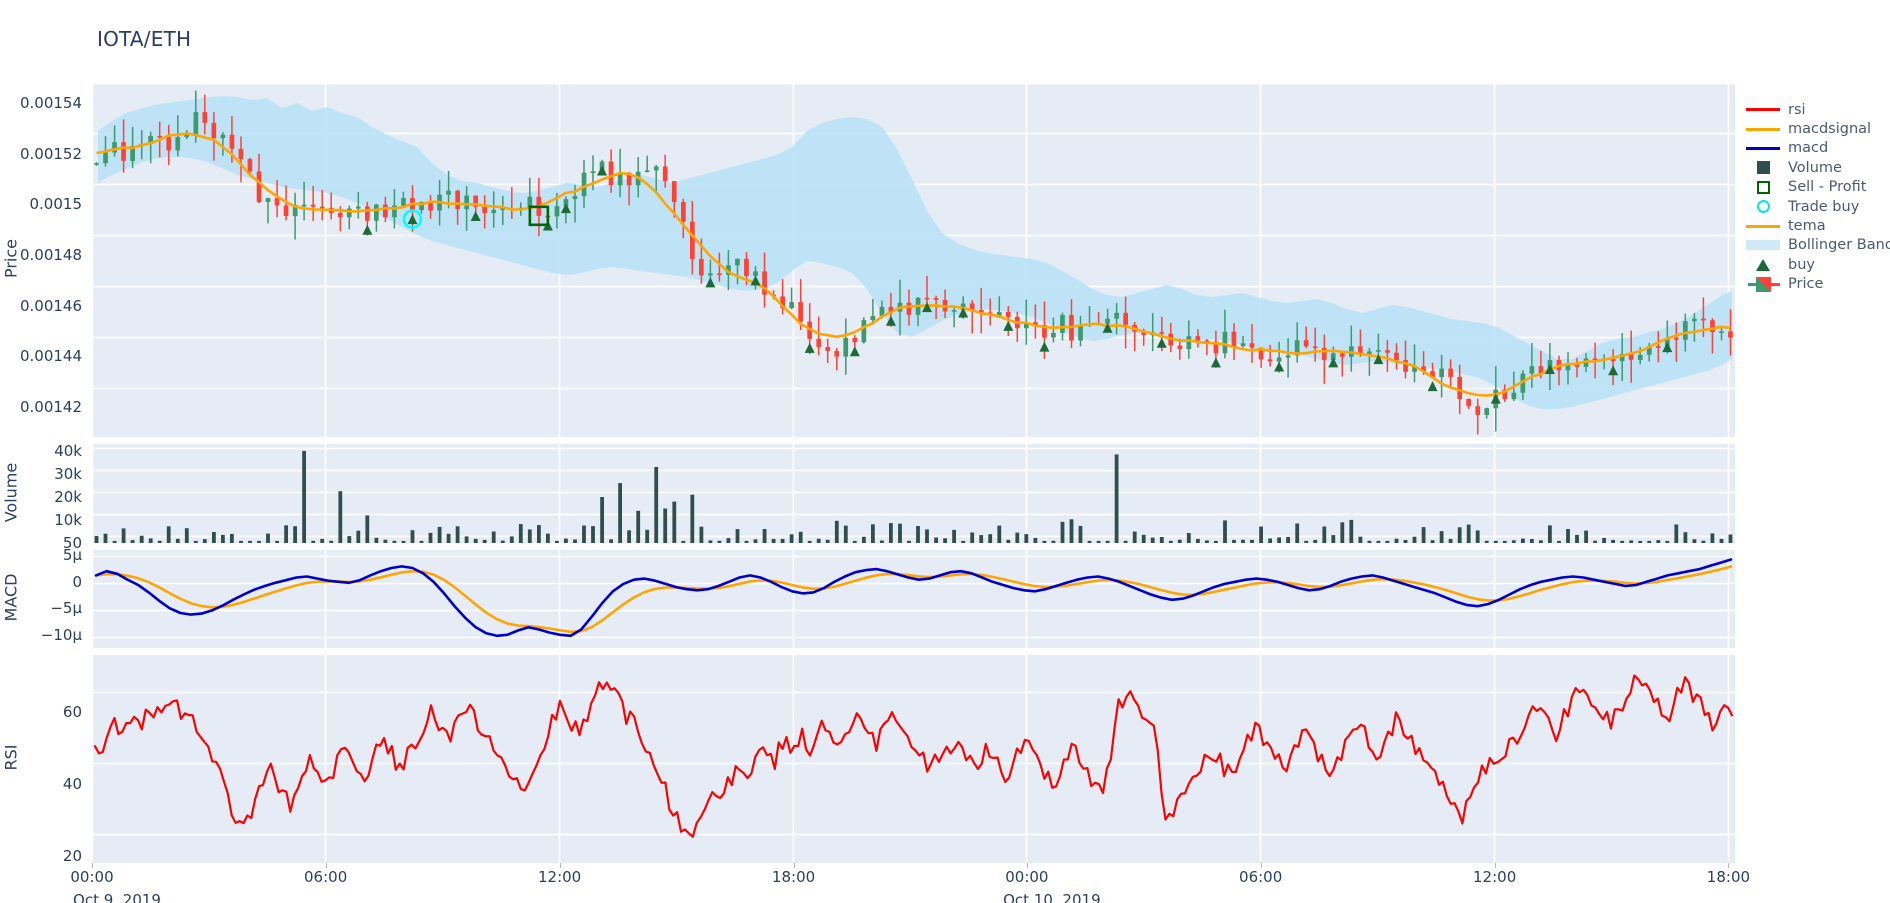  What do you see at coordinates (1261, 877) in the screenshot?
I see `xtick: 06:00` at bounding box center [1261, 877].